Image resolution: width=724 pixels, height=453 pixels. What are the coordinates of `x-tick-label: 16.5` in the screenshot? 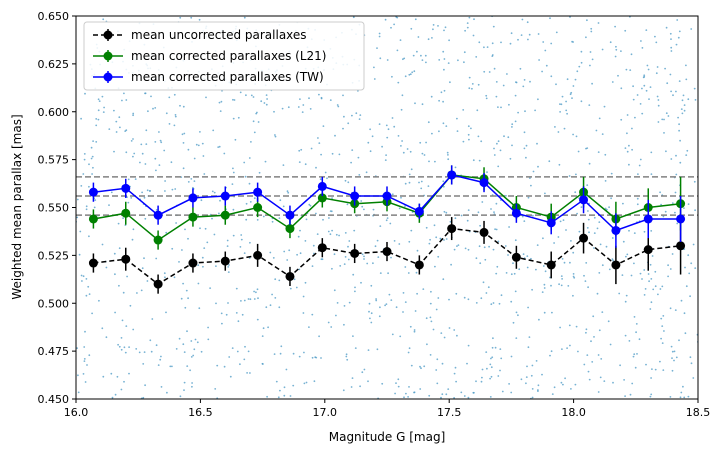 It's located at (200, 412).